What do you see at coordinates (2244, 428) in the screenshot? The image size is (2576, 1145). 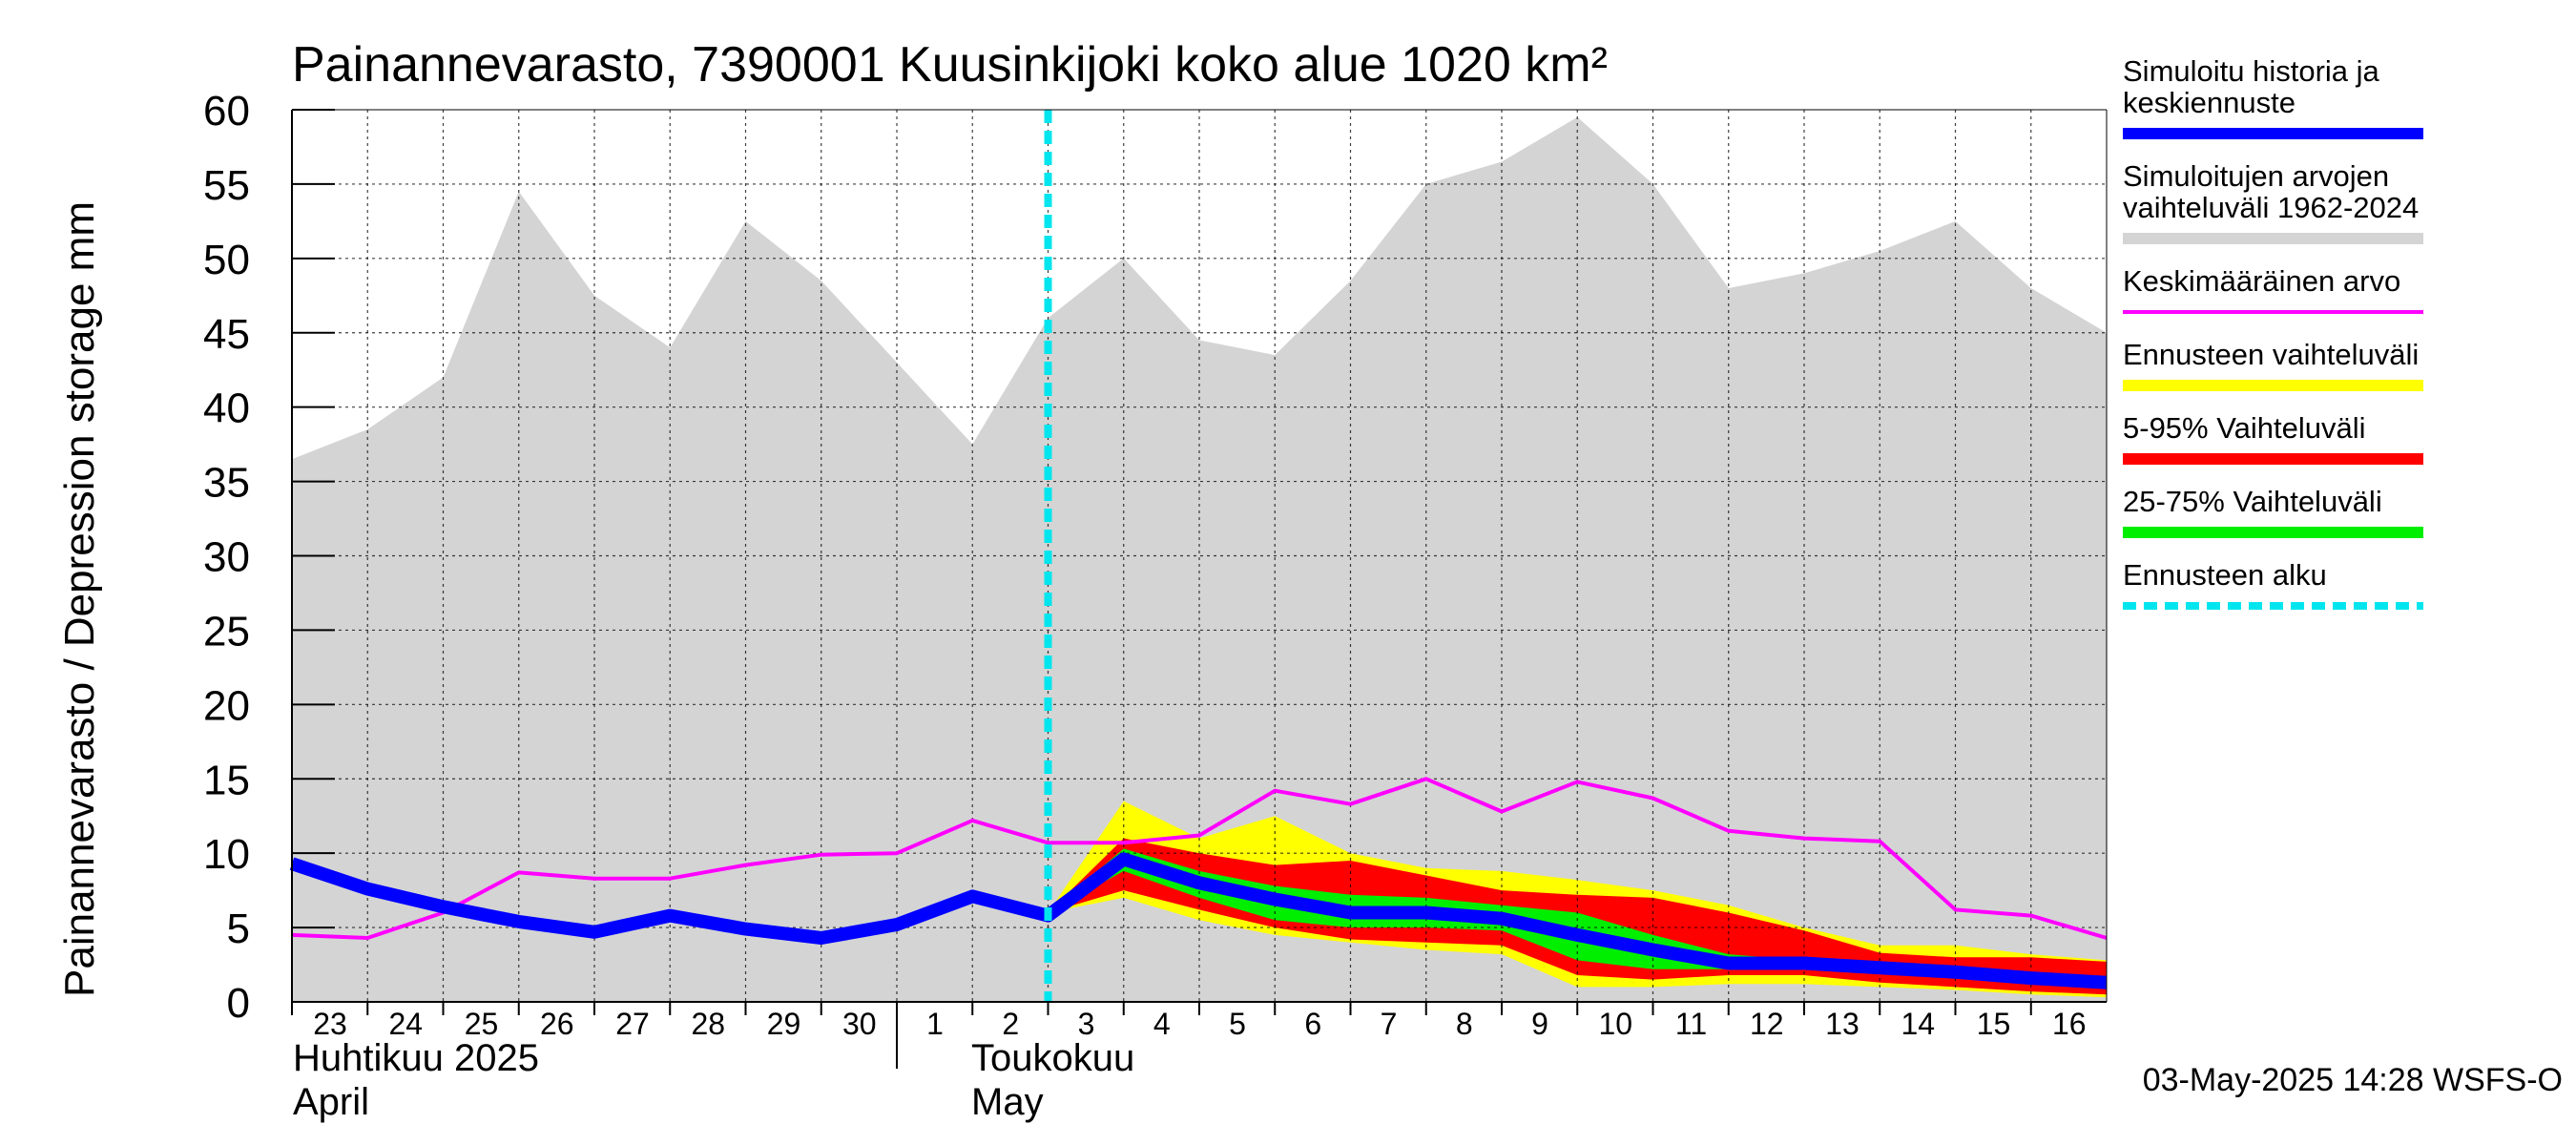 I see `legend-label-4: 5-95% Vaihteluväli` at bounding box center [2244, 428].